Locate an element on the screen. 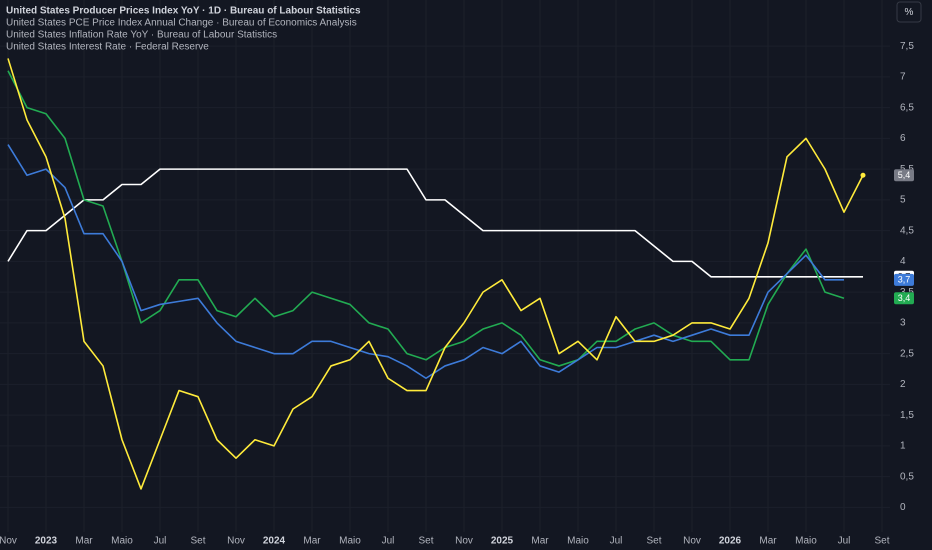 This screenshot has width=932, height=550. y-tick-label: 7,5 is located at coordinates (907, 46).